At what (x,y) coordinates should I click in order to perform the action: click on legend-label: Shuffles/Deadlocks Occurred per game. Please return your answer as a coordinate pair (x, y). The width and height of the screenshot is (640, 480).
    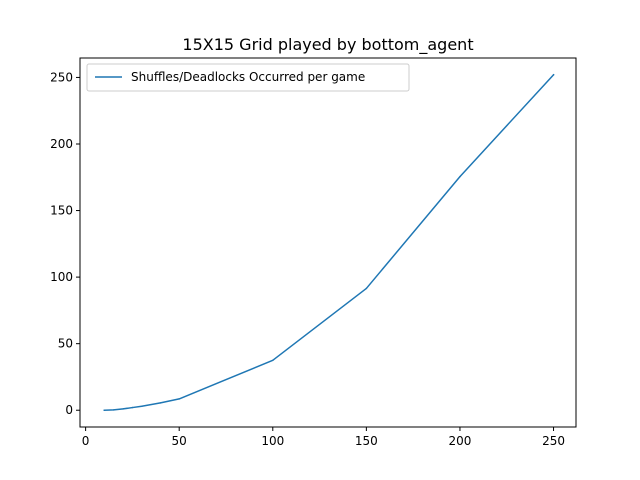
    Looking at the image, I should click on (248, 77).